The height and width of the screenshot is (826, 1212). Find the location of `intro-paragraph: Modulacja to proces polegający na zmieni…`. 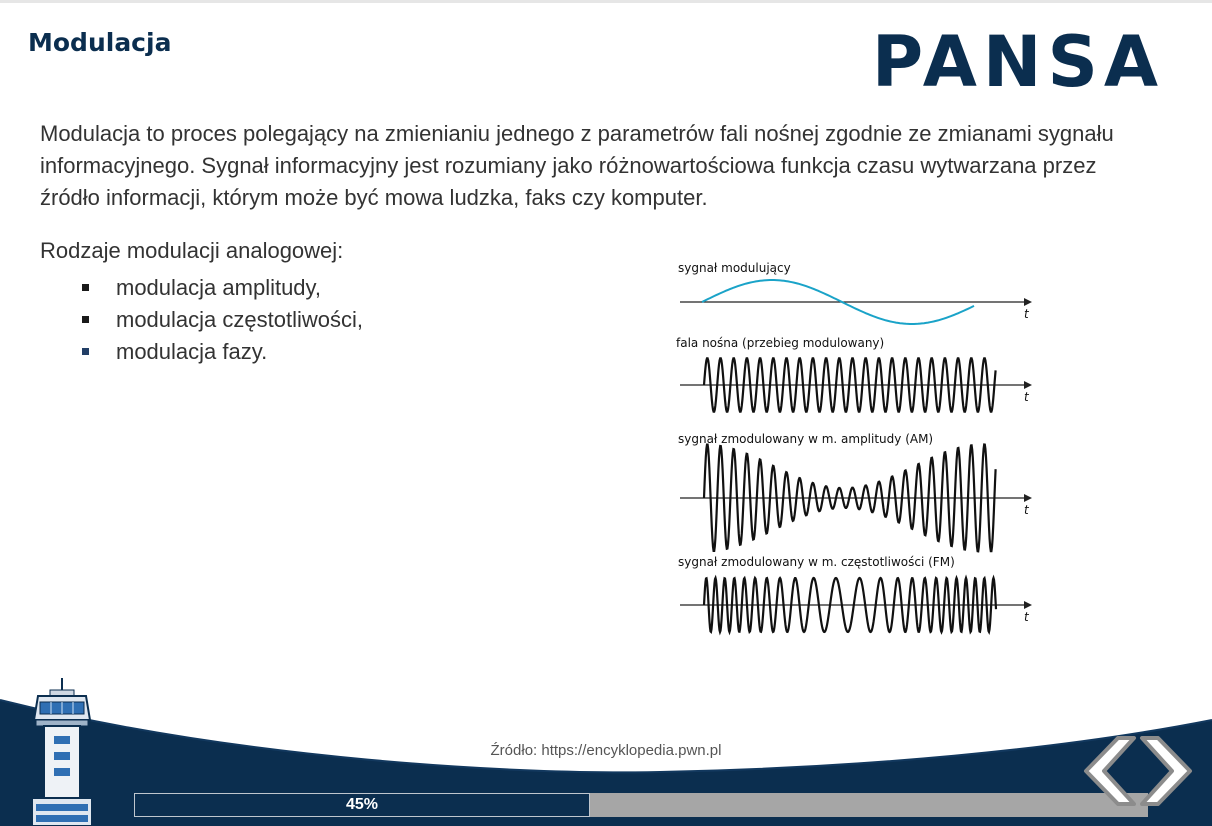

intro-paragraph: Modulacja to proces polegający na zmieni… is located at coordinates (577, 165).